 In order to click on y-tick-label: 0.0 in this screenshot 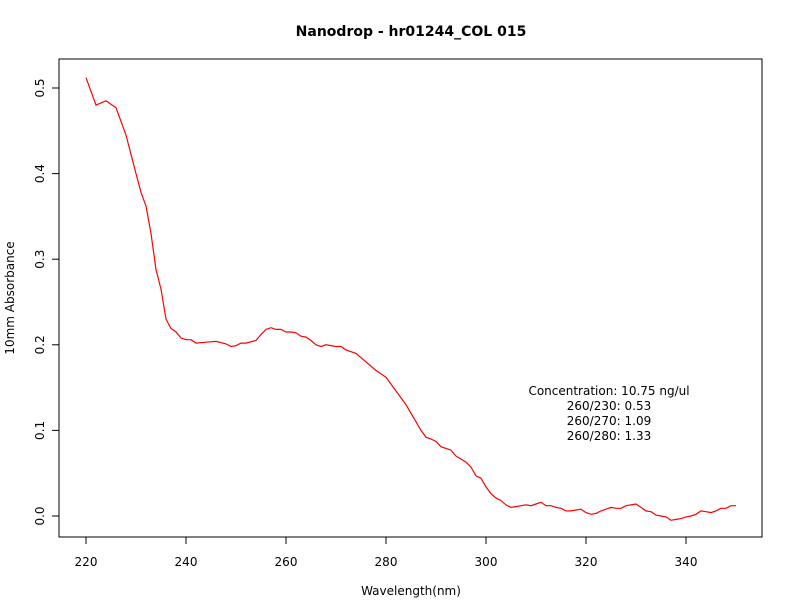, I will do `click(40, 515)`.